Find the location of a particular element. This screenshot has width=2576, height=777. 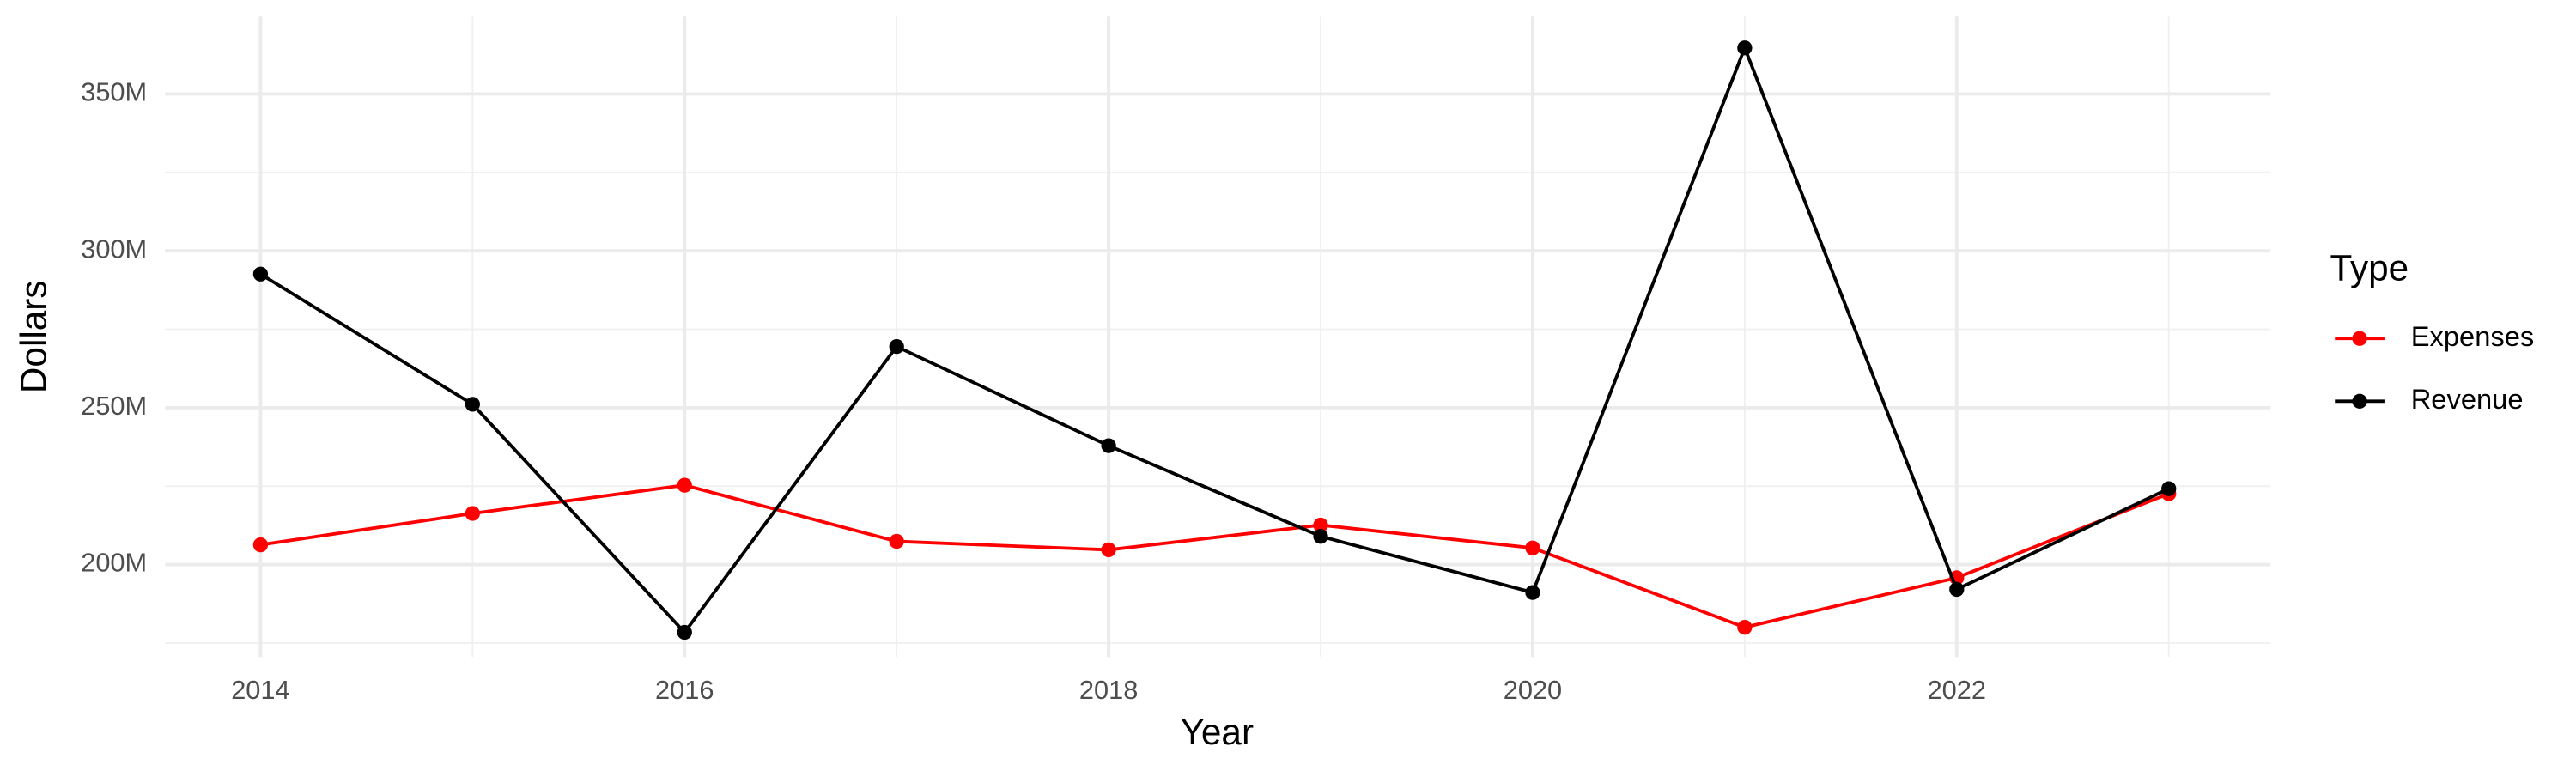

y-tick-label: 300M is located at coordinates (114, 249).